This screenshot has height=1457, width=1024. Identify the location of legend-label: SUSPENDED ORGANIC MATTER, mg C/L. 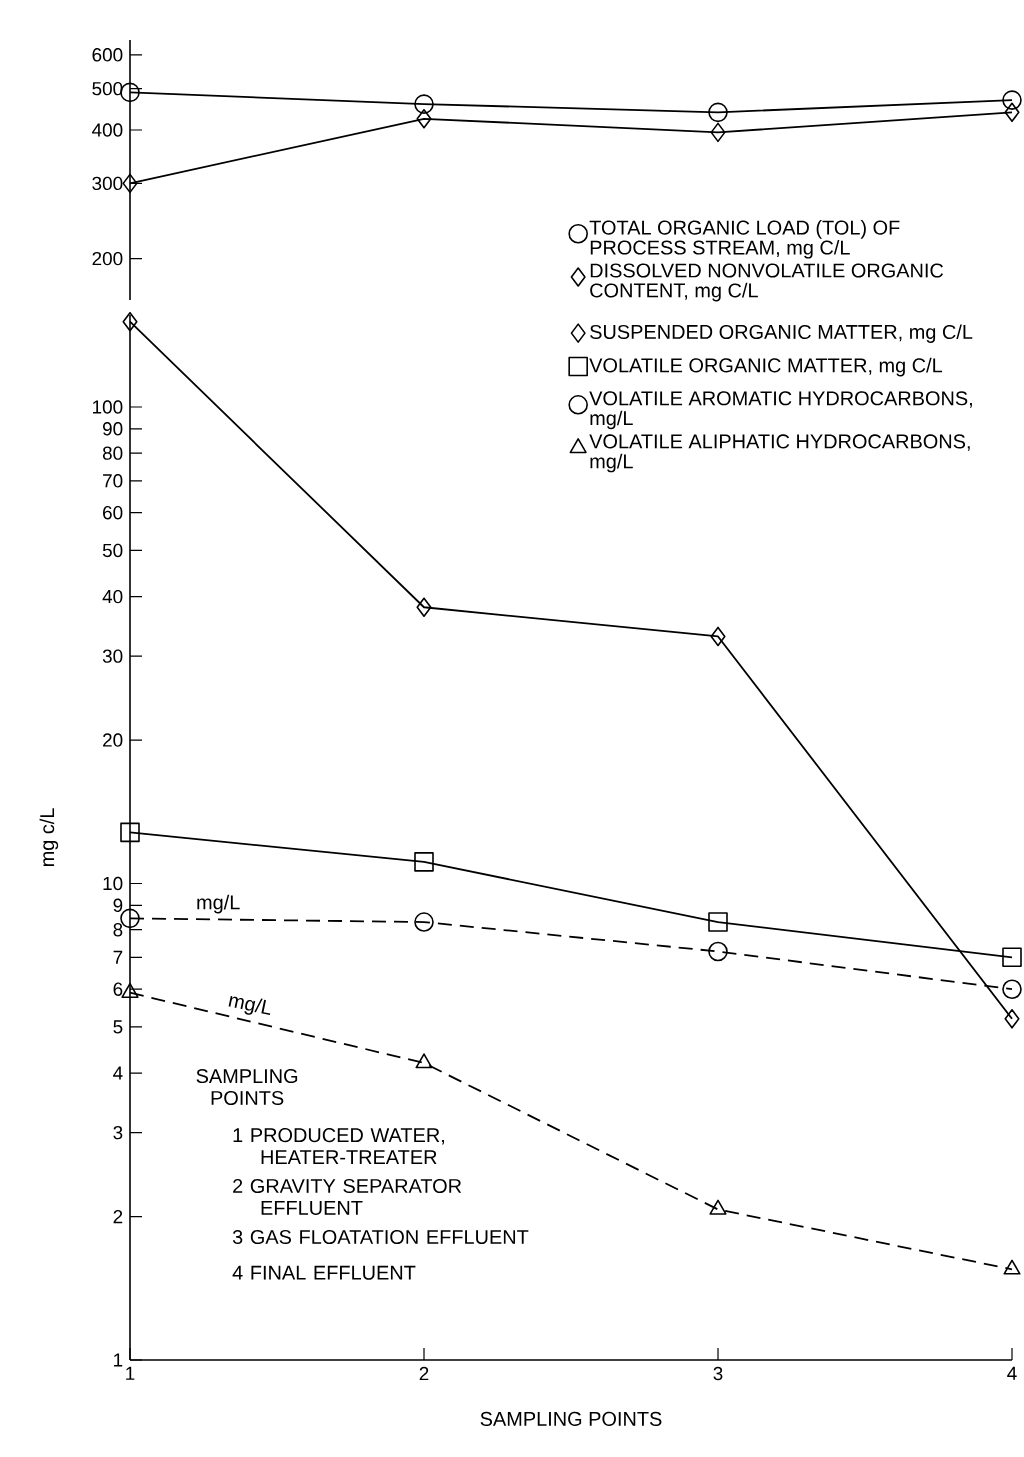
(781, 333).